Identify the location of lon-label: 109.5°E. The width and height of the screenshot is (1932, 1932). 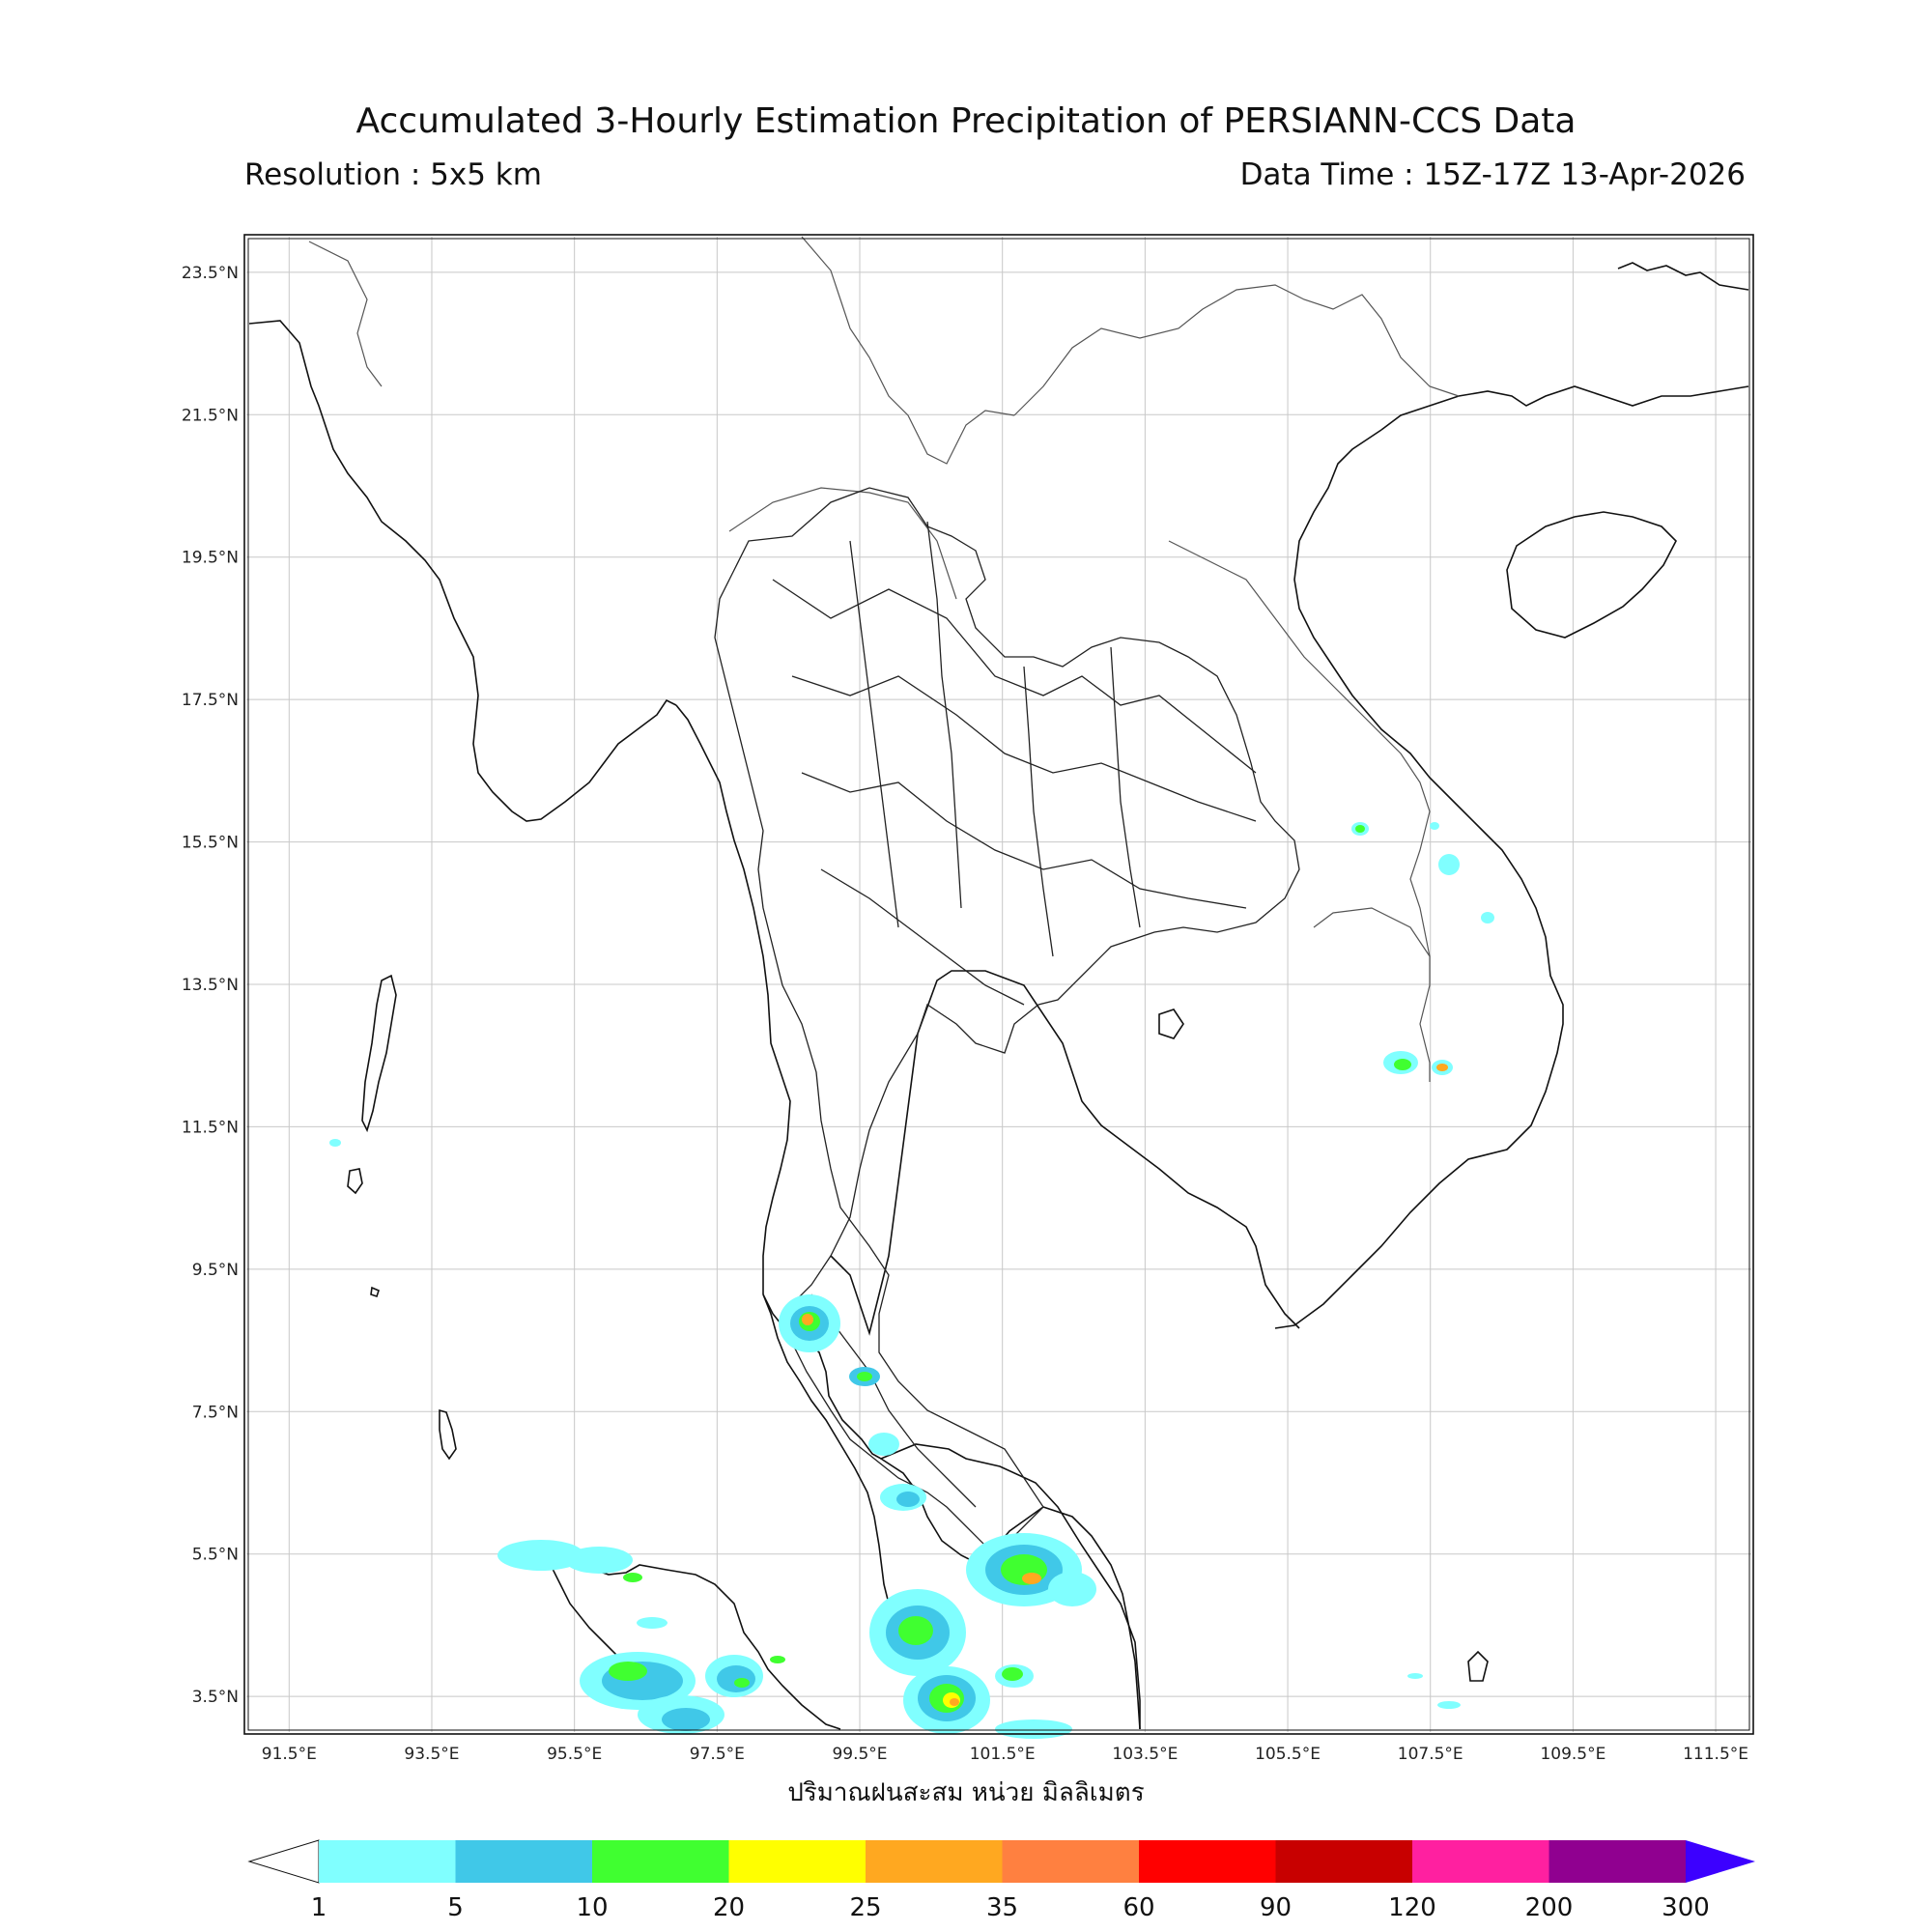
(1572, 1754).